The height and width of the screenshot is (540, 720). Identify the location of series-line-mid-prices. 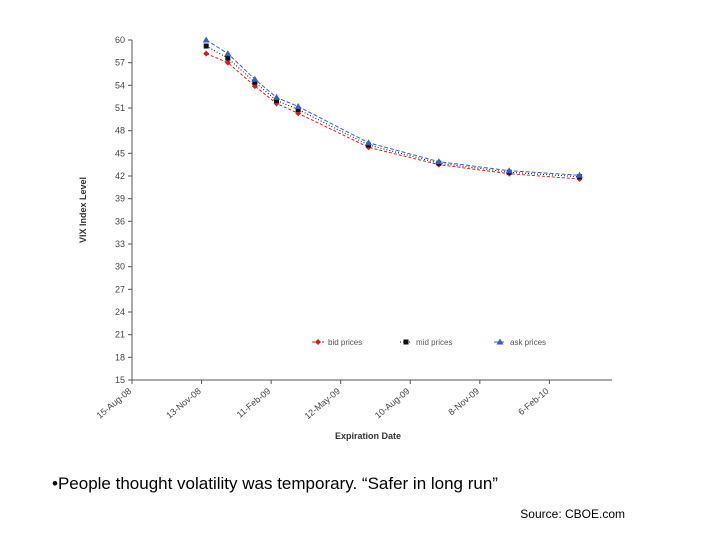
(392, 111).